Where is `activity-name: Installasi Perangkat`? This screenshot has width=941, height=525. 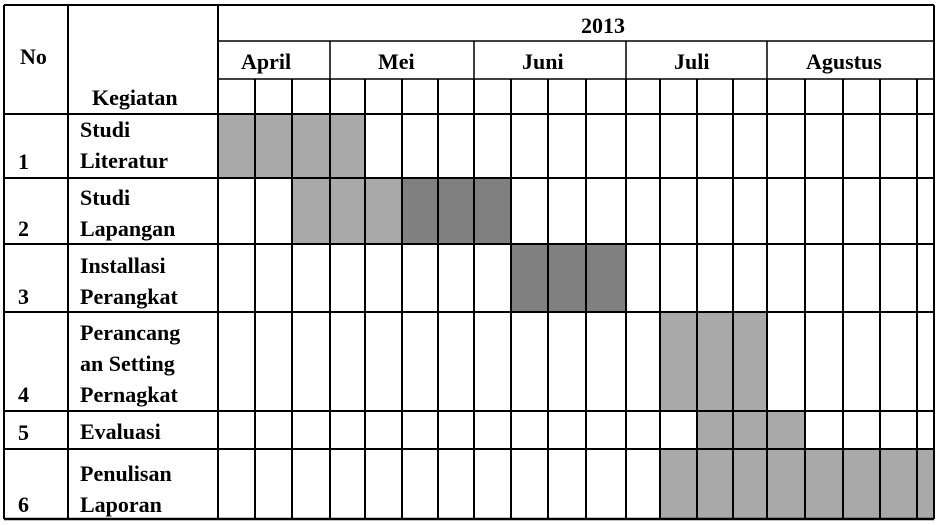 activity-name: Installasi Perangkat is located at coordinates (129, 286).